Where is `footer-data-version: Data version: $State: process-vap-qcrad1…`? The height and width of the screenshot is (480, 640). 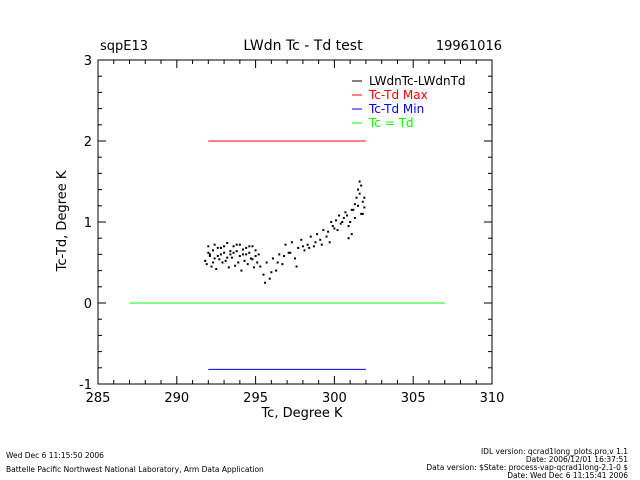
footer-data-version: Data version: $State: process-vap-qcrad1… is located at coordinates (527, 467).